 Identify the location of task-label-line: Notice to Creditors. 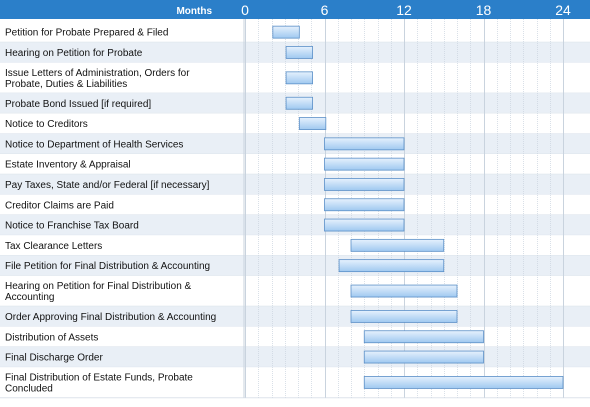
(46, 124).